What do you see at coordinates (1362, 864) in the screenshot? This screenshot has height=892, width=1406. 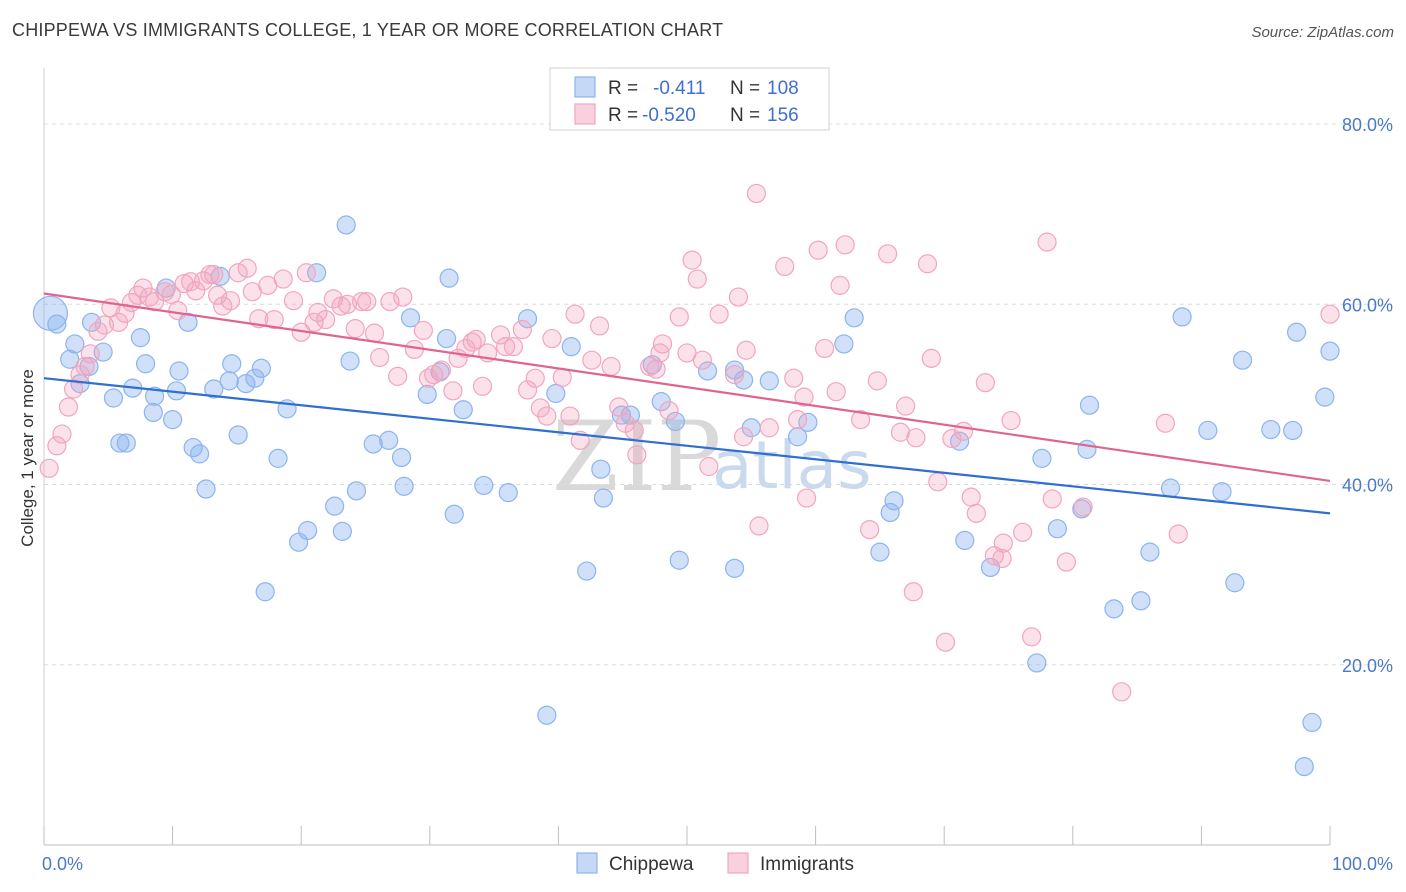 I see `x-tick-label: 100.0%` at bounding box center [1362, 864].